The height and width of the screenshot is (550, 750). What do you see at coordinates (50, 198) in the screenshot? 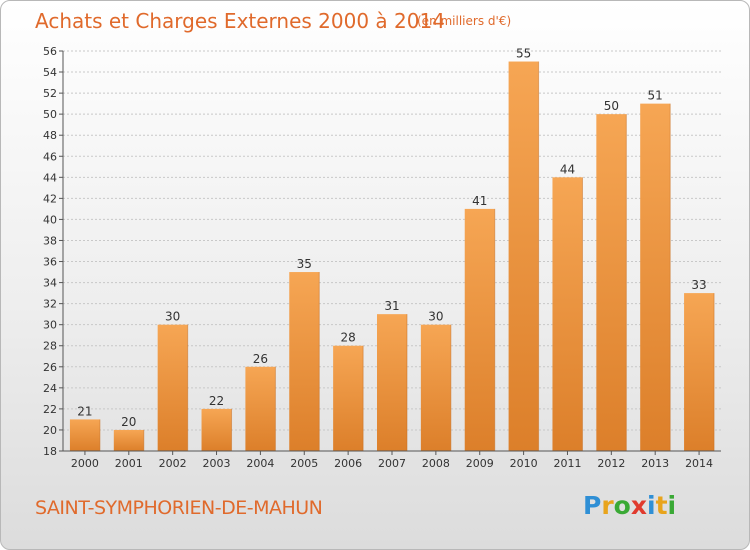
I see `y-tick-label: 42` at bounding box center [50, 198].